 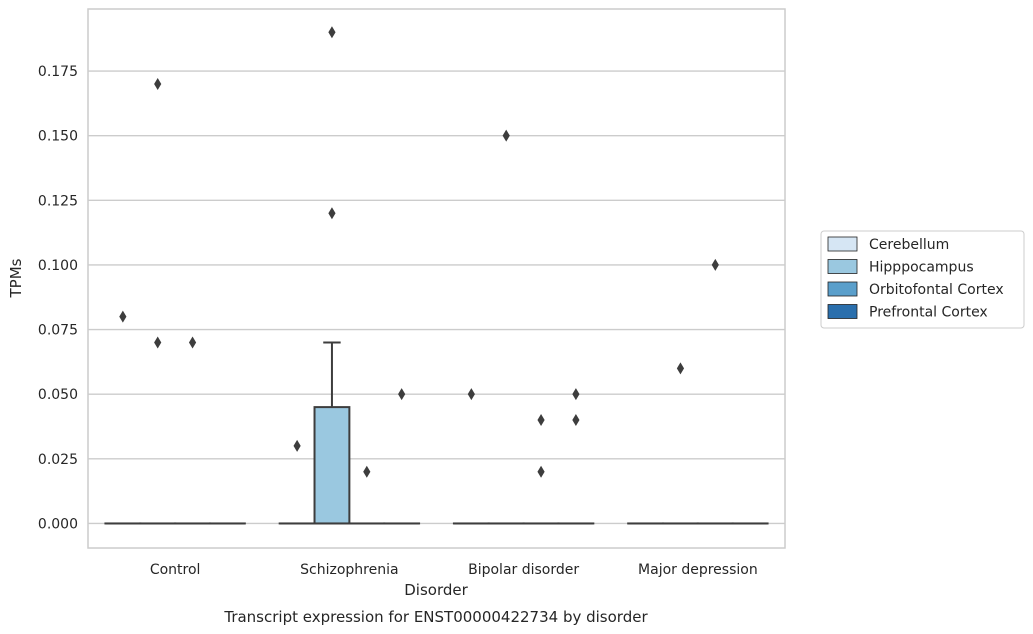 I want to click on legend-frame, so click(x=922, y=279).